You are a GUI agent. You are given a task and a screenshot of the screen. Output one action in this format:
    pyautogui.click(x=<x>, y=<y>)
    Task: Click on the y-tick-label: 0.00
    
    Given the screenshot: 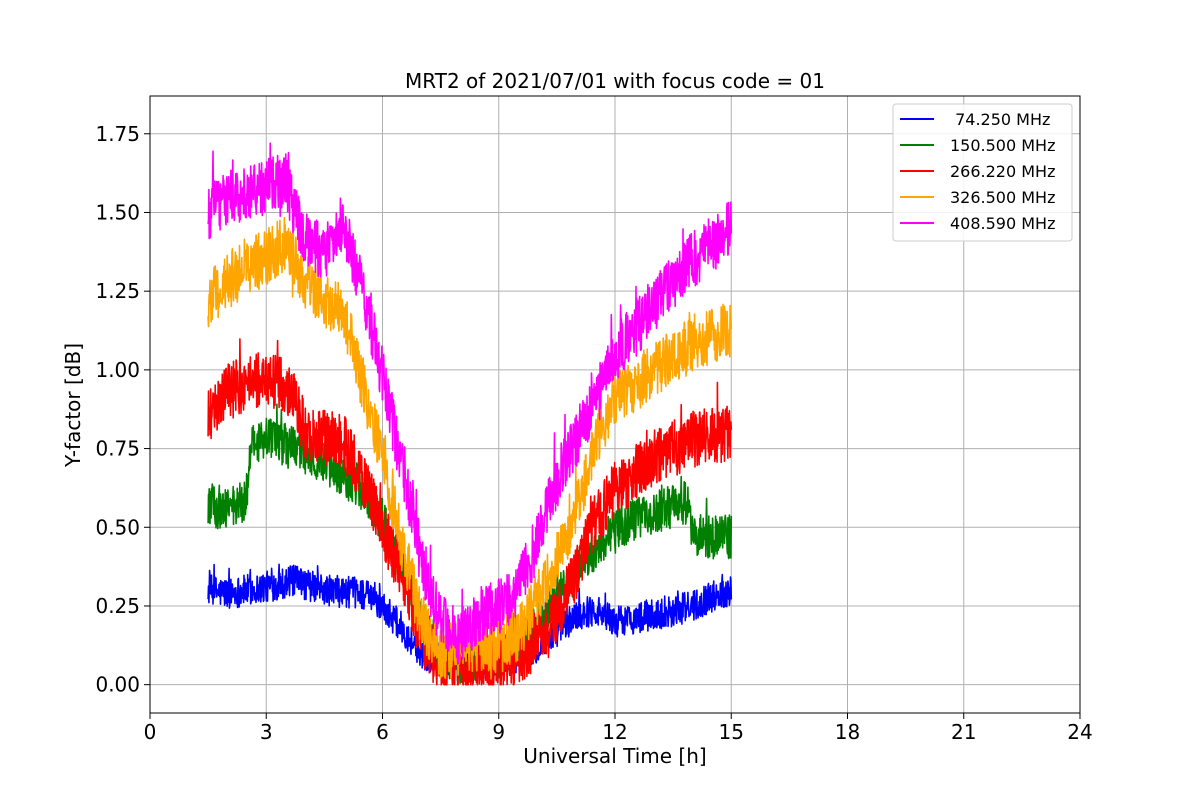 What is the action you would take?
    pyautogui.click(x=117, y=685)
    